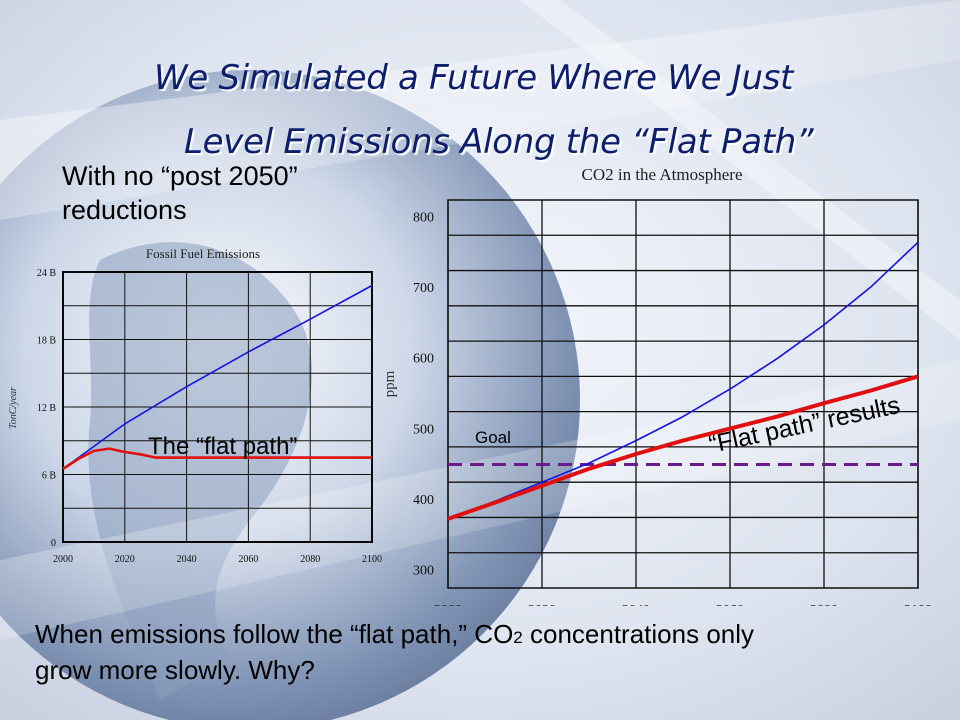  What do you see at coordinates (423, 288) in the screenshot?
I see `y-tick-label: 700` at bounding box center [423, 288].